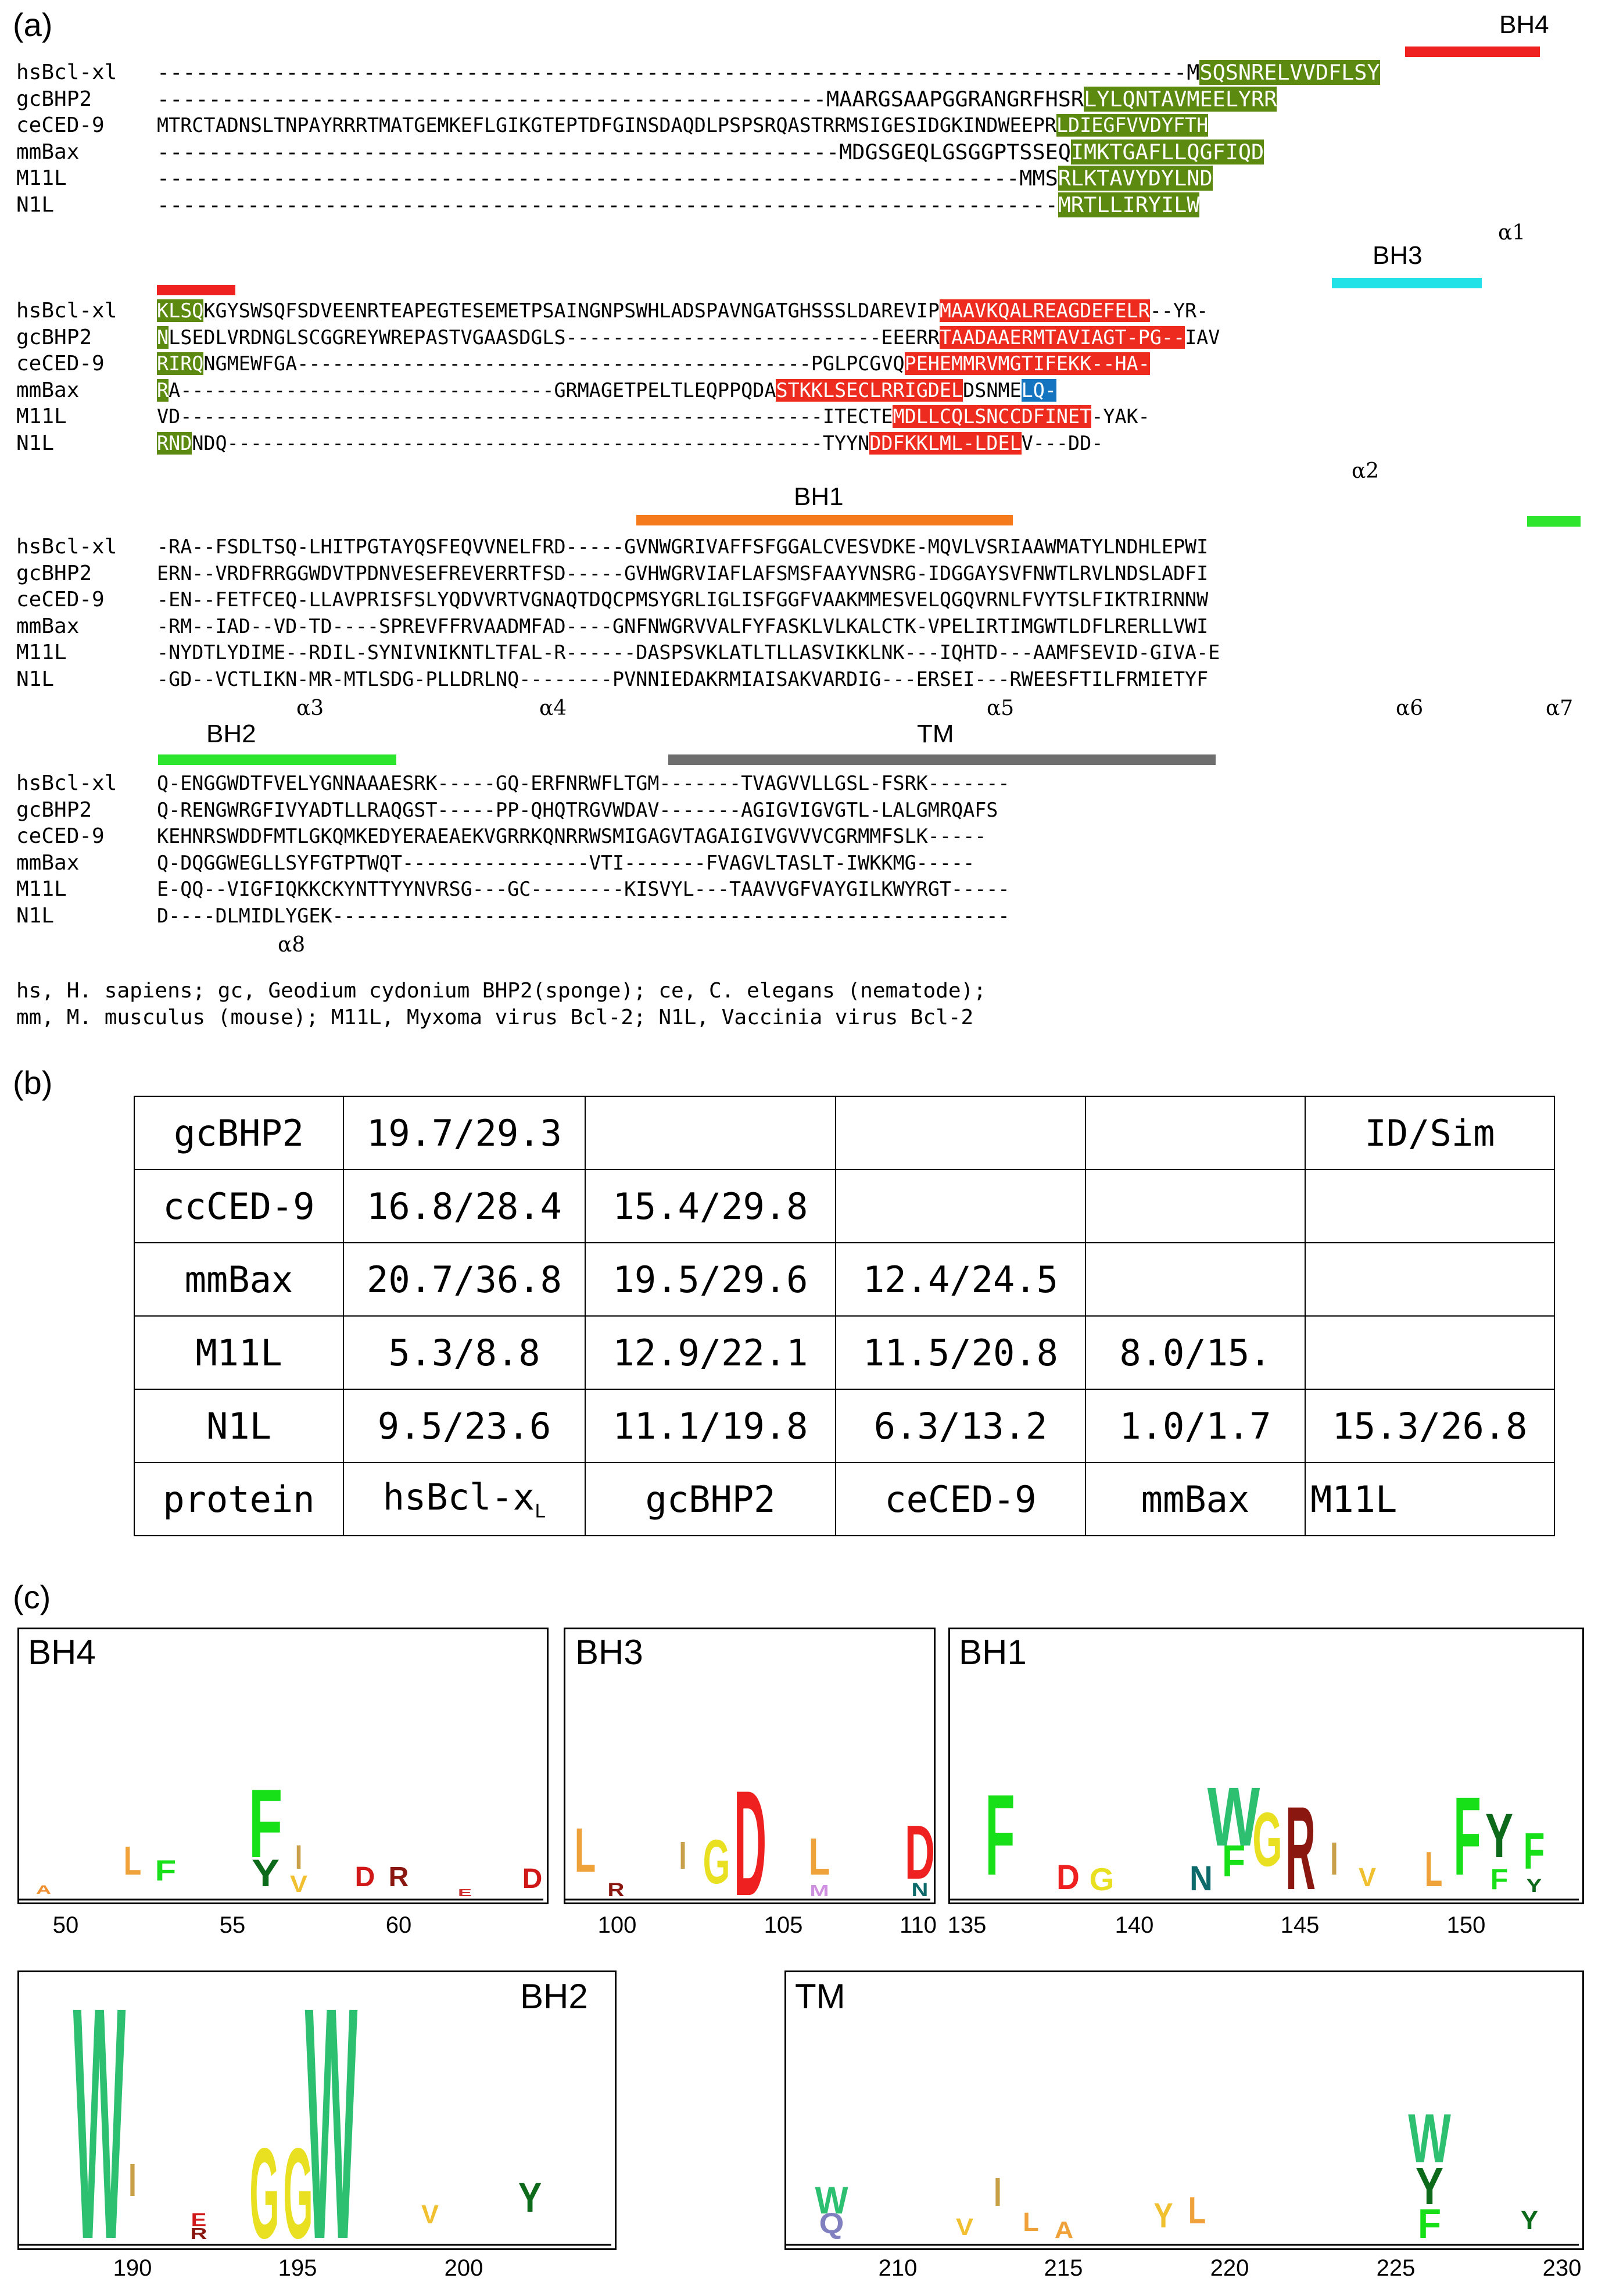 This screenshot has width=1598, height=2296. I want to click on bh3-label: BH3, so click(1398, 255).